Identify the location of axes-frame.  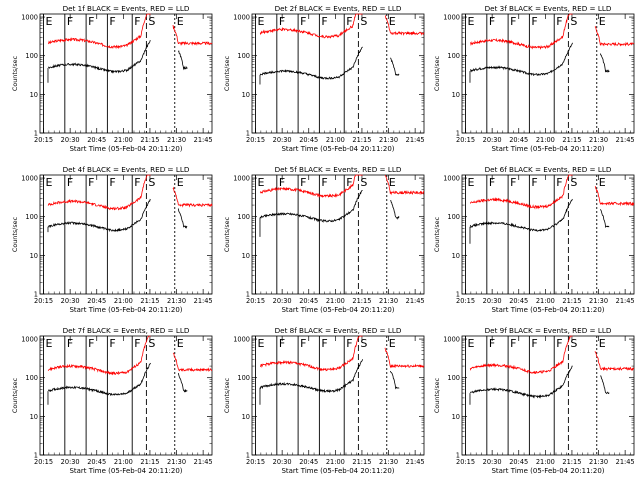
(338, 73).